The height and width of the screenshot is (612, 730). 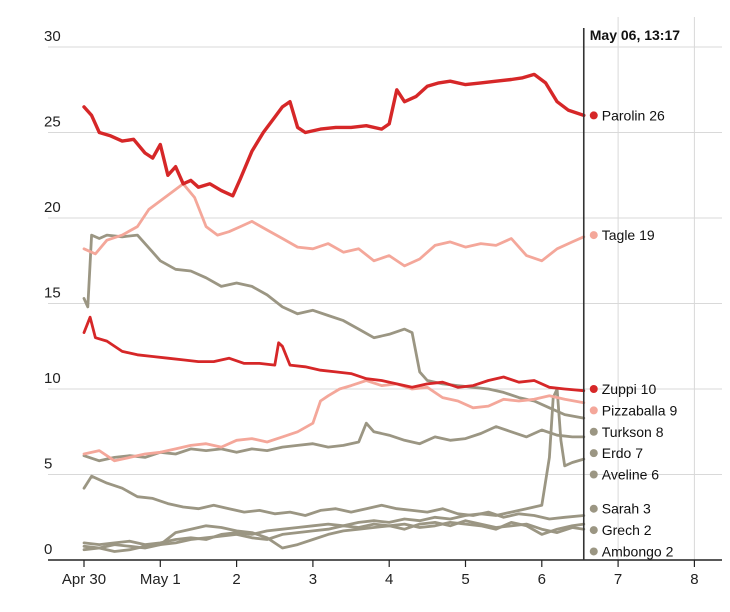 What do you see at coordinates (635, 35) in the screenshot?
I see `current-time-label: May 06, 13:17` at bounding box center [635, 35].